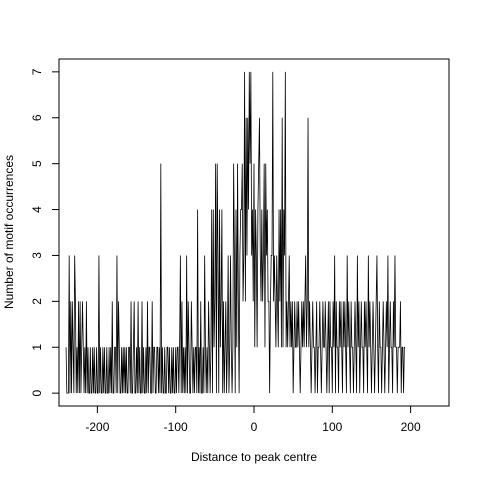 This screenshot has width=480, height=480. Describe the element at coordinates (176, 427) in the screenshot. I see `x-tick-label: -100` at that location.